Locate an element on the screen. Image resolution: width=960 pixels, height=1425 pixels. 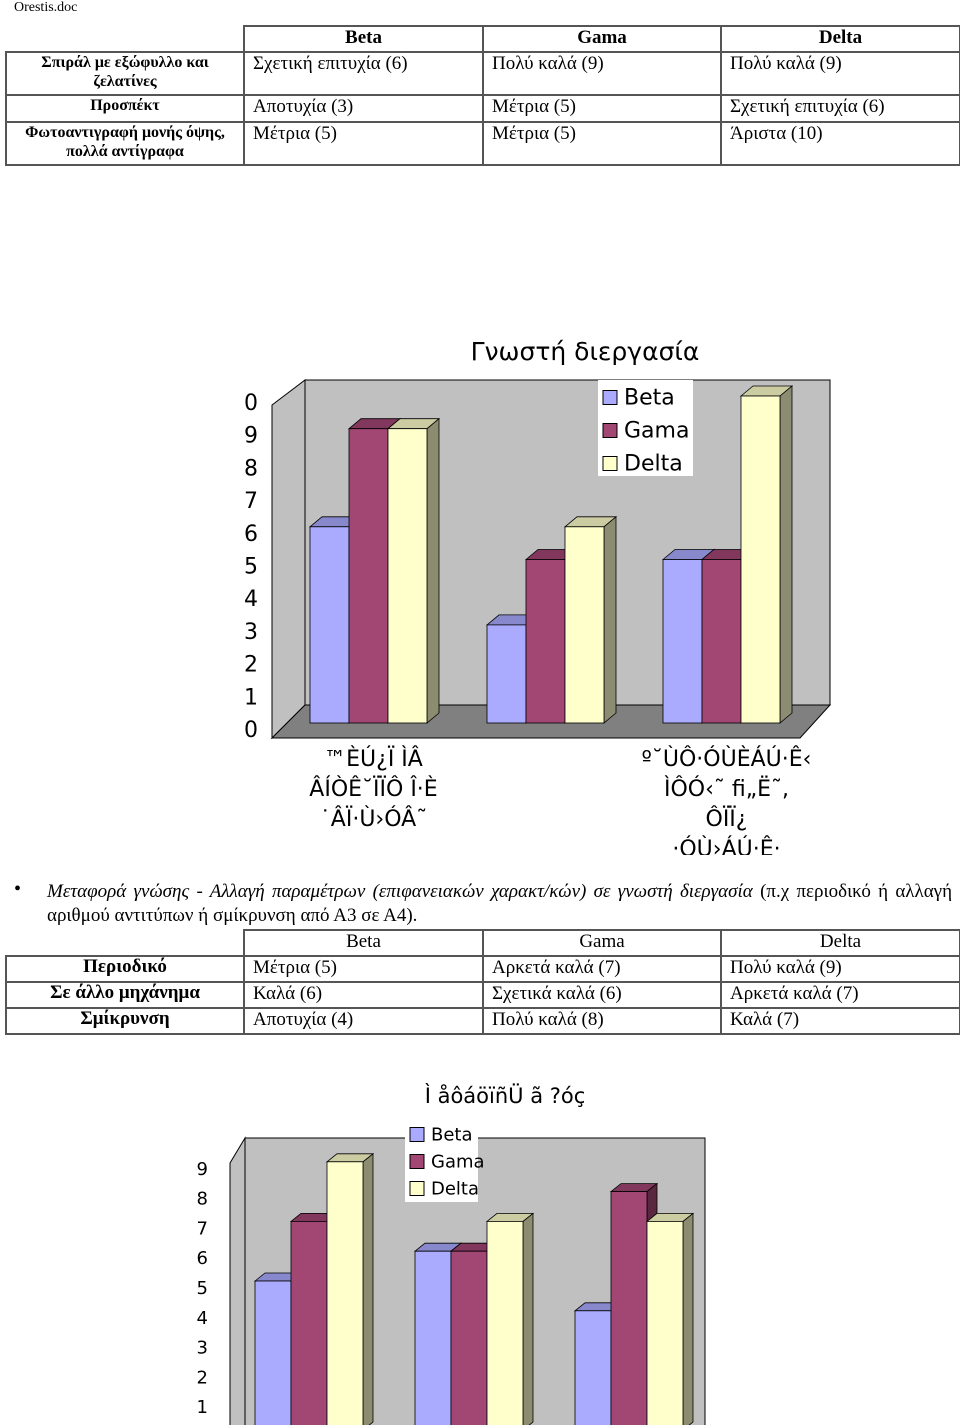
cell: Πολύ καλά (8) is located at coordinates (602, 1021).